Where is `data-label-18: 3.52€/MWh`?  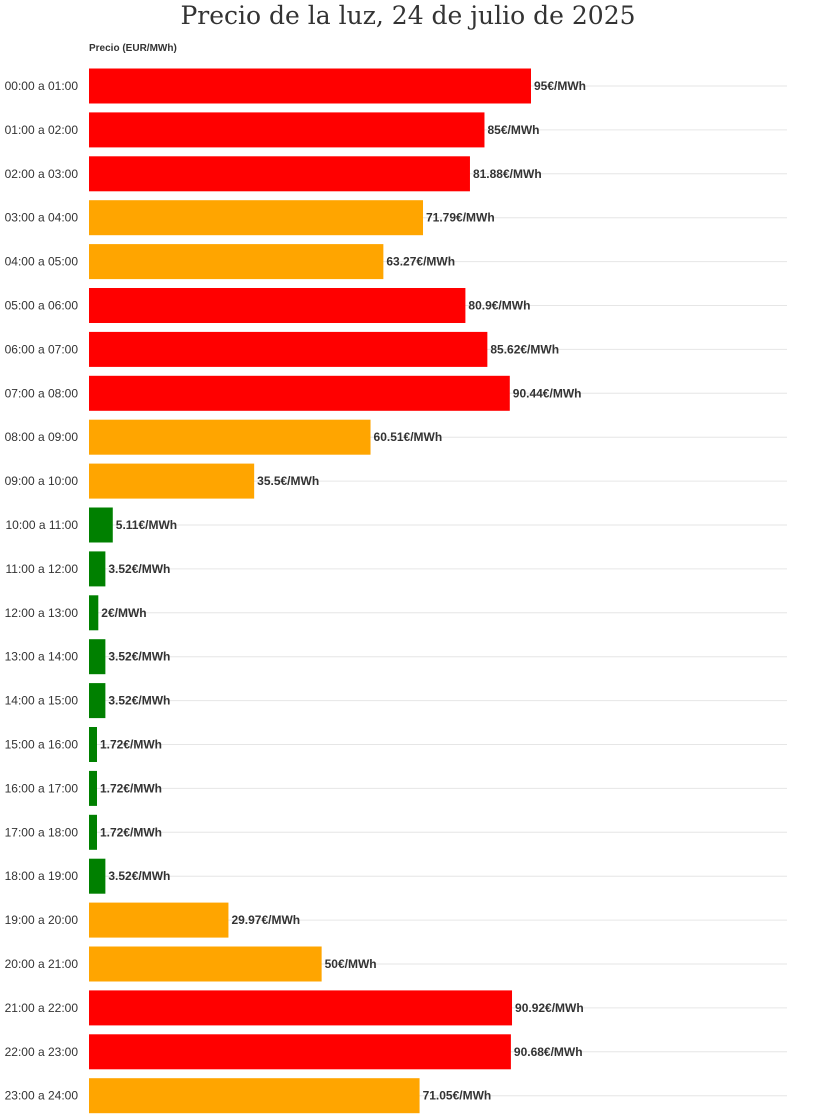
data-label-18: 3.52€/MWh is located at coordinates (139, 876).